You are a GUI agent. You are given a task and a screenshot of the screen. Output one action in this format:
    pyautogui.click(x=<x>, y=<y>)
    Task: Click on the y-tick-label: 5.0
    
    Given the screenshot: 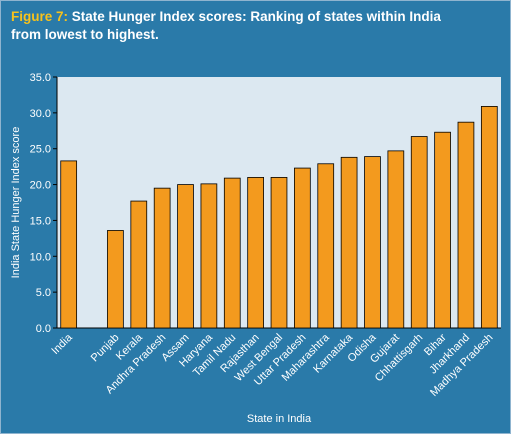 What is the action you would take?
    pyautogui.click(x=43, y=293)
    